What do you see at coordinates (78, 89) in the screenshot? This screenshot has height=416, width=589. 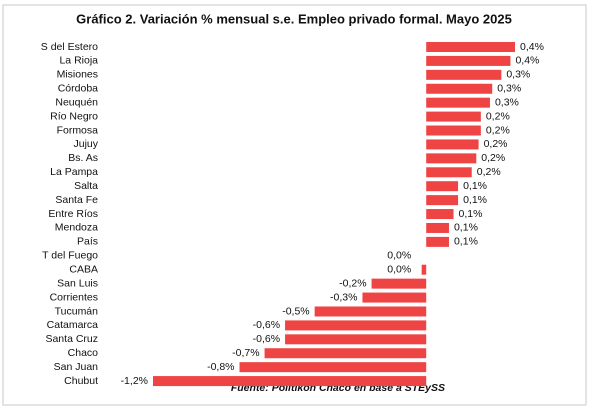 I see `category-label: Córdoba` at bounding box center [78, 89].